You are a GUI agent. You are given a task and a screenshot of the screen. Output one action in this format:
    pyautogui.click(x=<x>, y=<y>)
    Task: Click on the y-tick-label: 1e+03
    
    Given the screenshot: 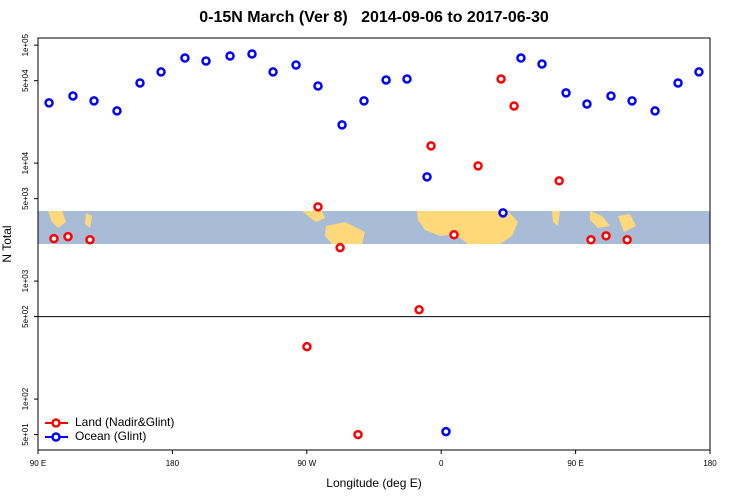 What is the action you would take?
    pyautogui.click(x=25, y=280)
    